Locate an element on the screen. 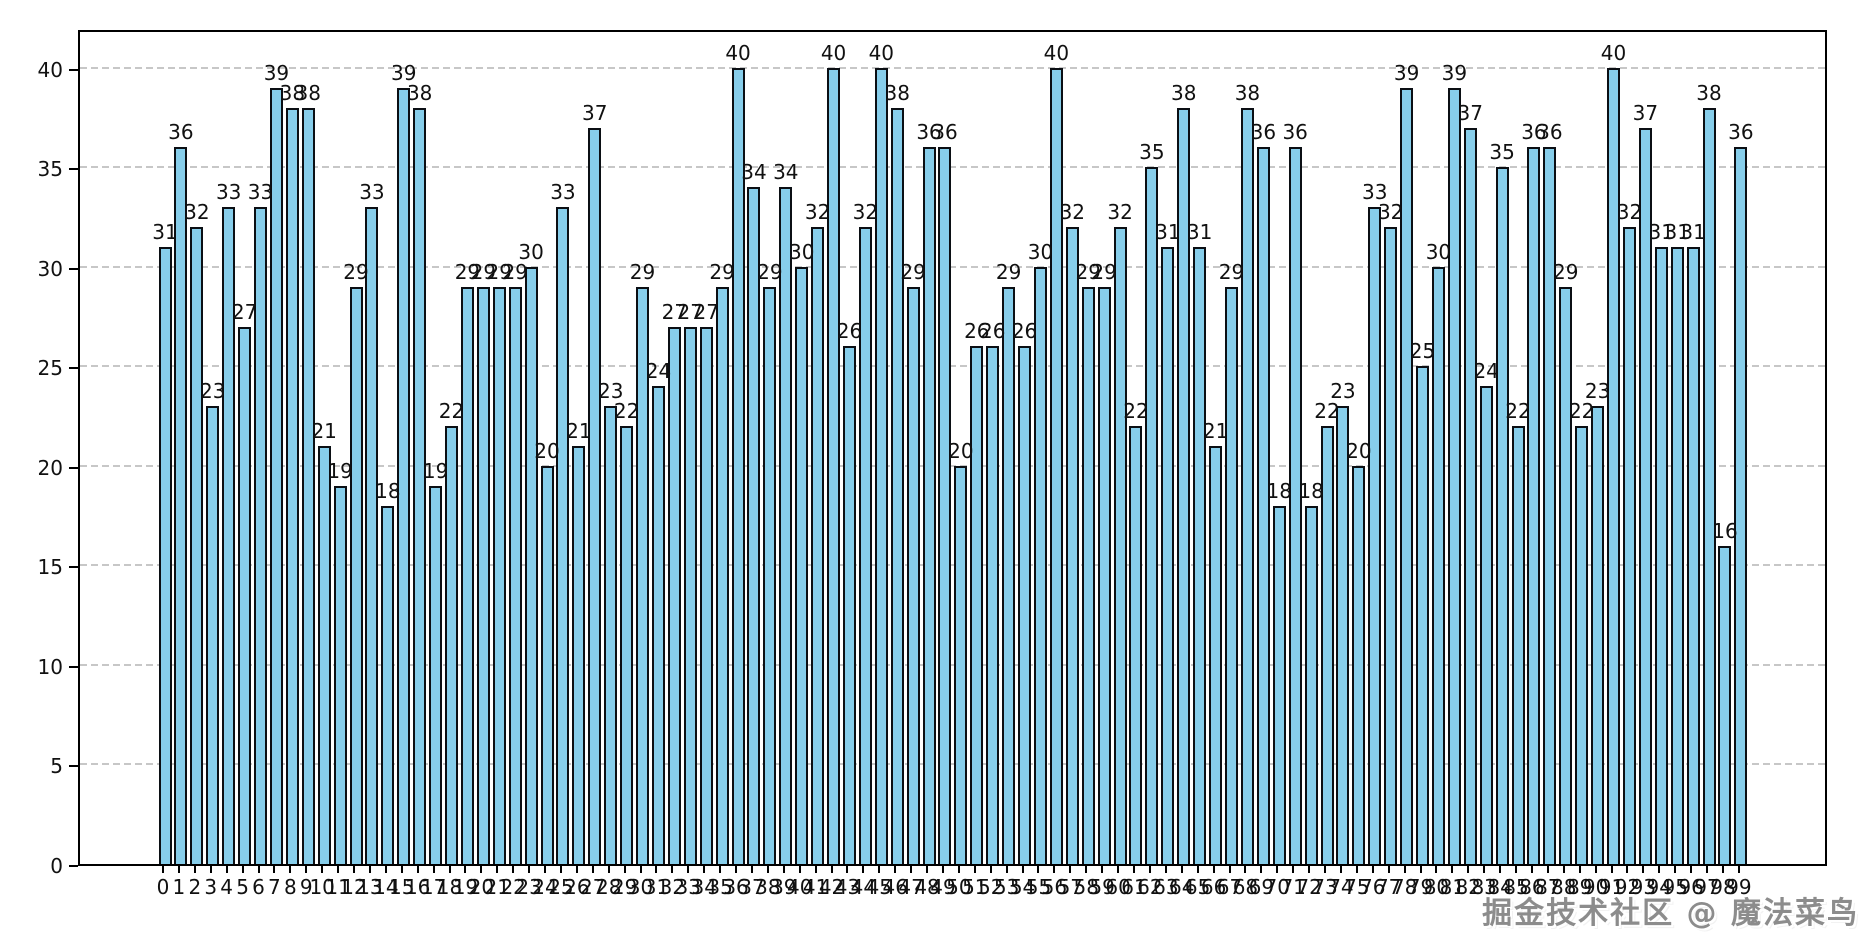 Image resolution: width=1871 pixels, height=946 pixels. bar-value-label-28: 23 is located at coordinates (610, 391).